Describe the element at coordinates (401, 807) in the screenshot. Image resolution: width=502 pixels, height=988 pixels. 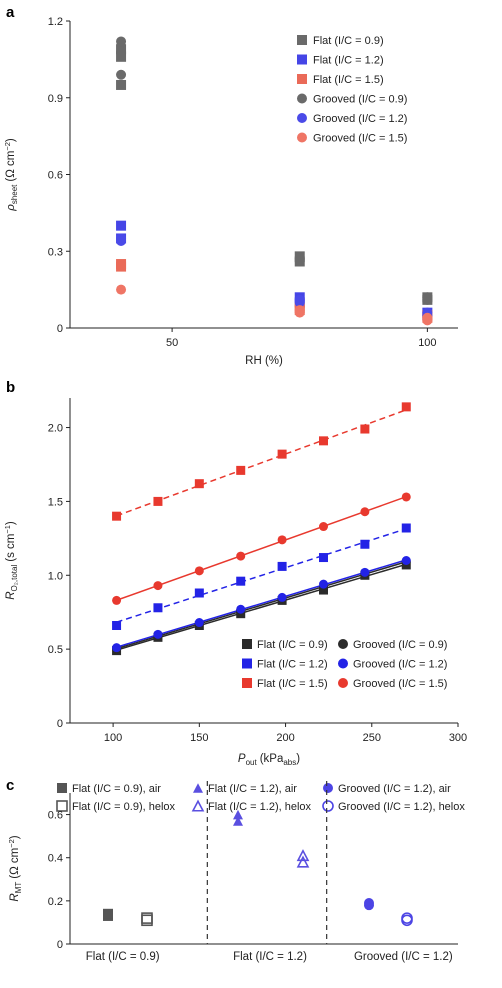
I see `legend-label: Grooved (I/C = 1.2), helox` at that location.